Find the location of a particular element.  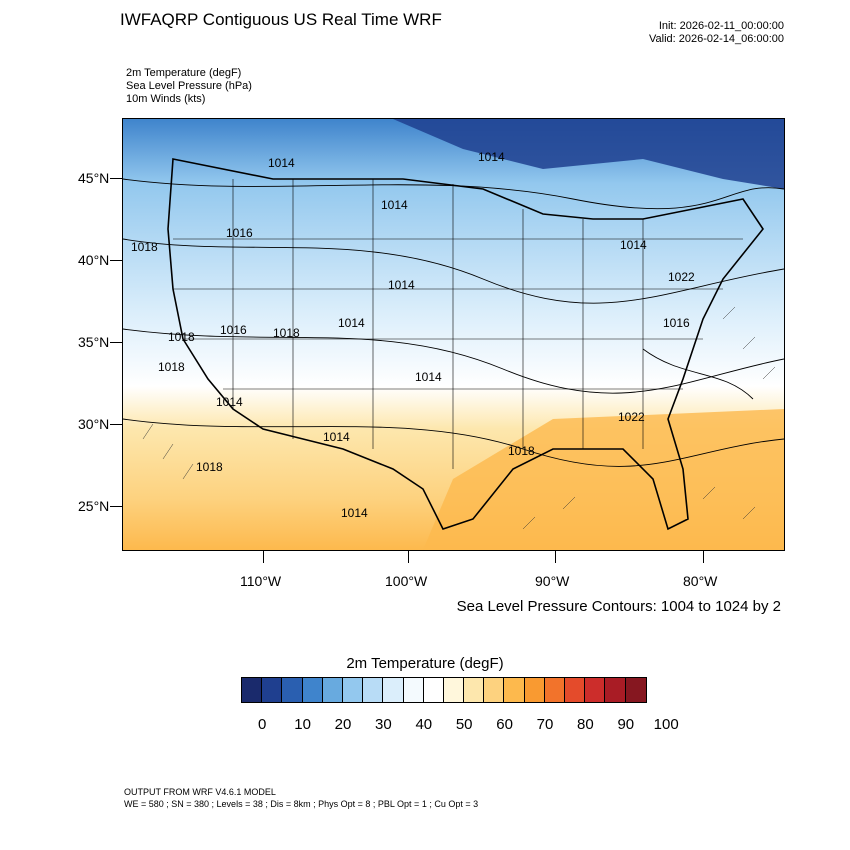

init-time: Init: 2026-02-11_00:00:00 is located at coordinates (721, 26).